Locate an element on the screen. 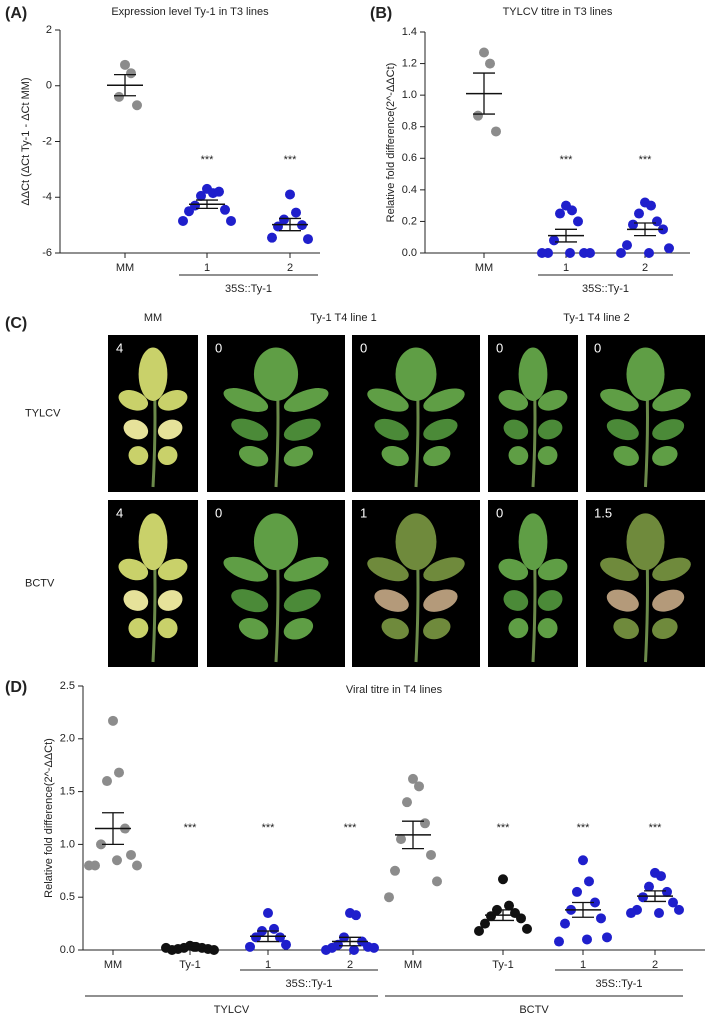 This screenshot has height=1018, width=709. x-tick-label: 2 is located at coordinates (645, 268).